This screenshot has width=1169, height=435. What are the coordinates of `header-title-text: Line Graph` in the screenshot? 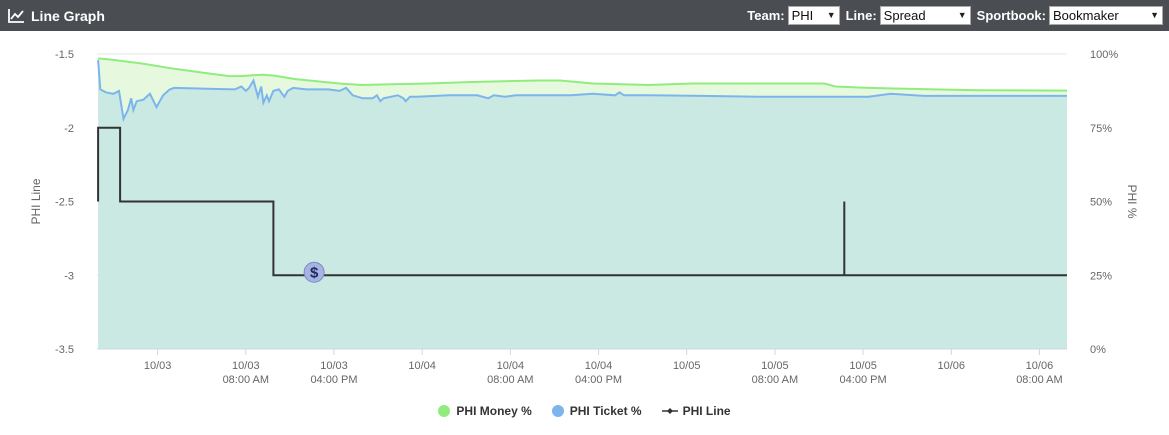 It's located at (68, 15).